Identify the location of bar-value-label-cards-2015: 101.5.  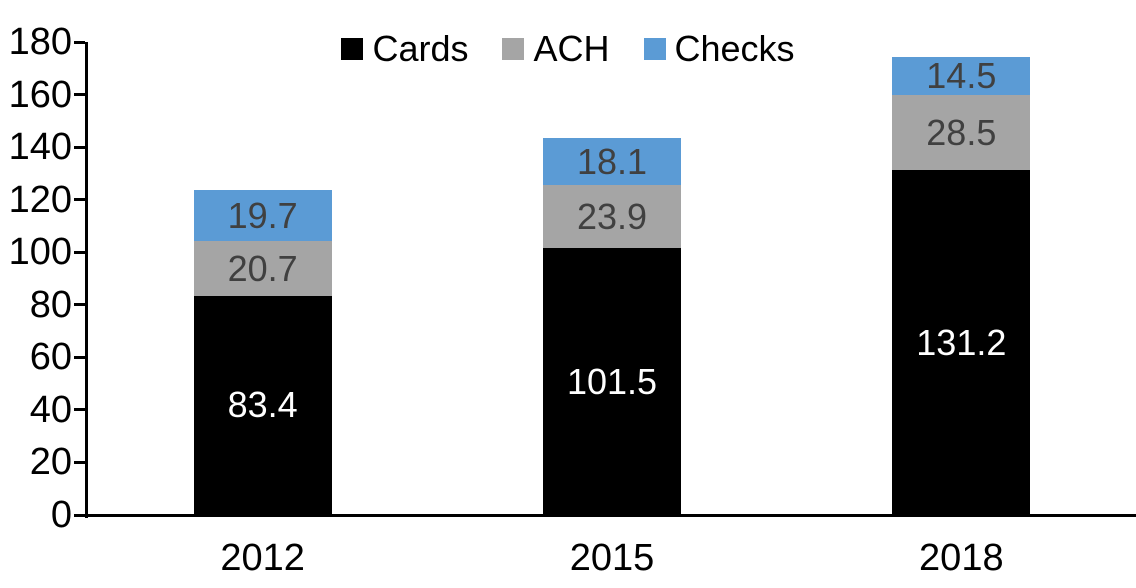
(612, 381).